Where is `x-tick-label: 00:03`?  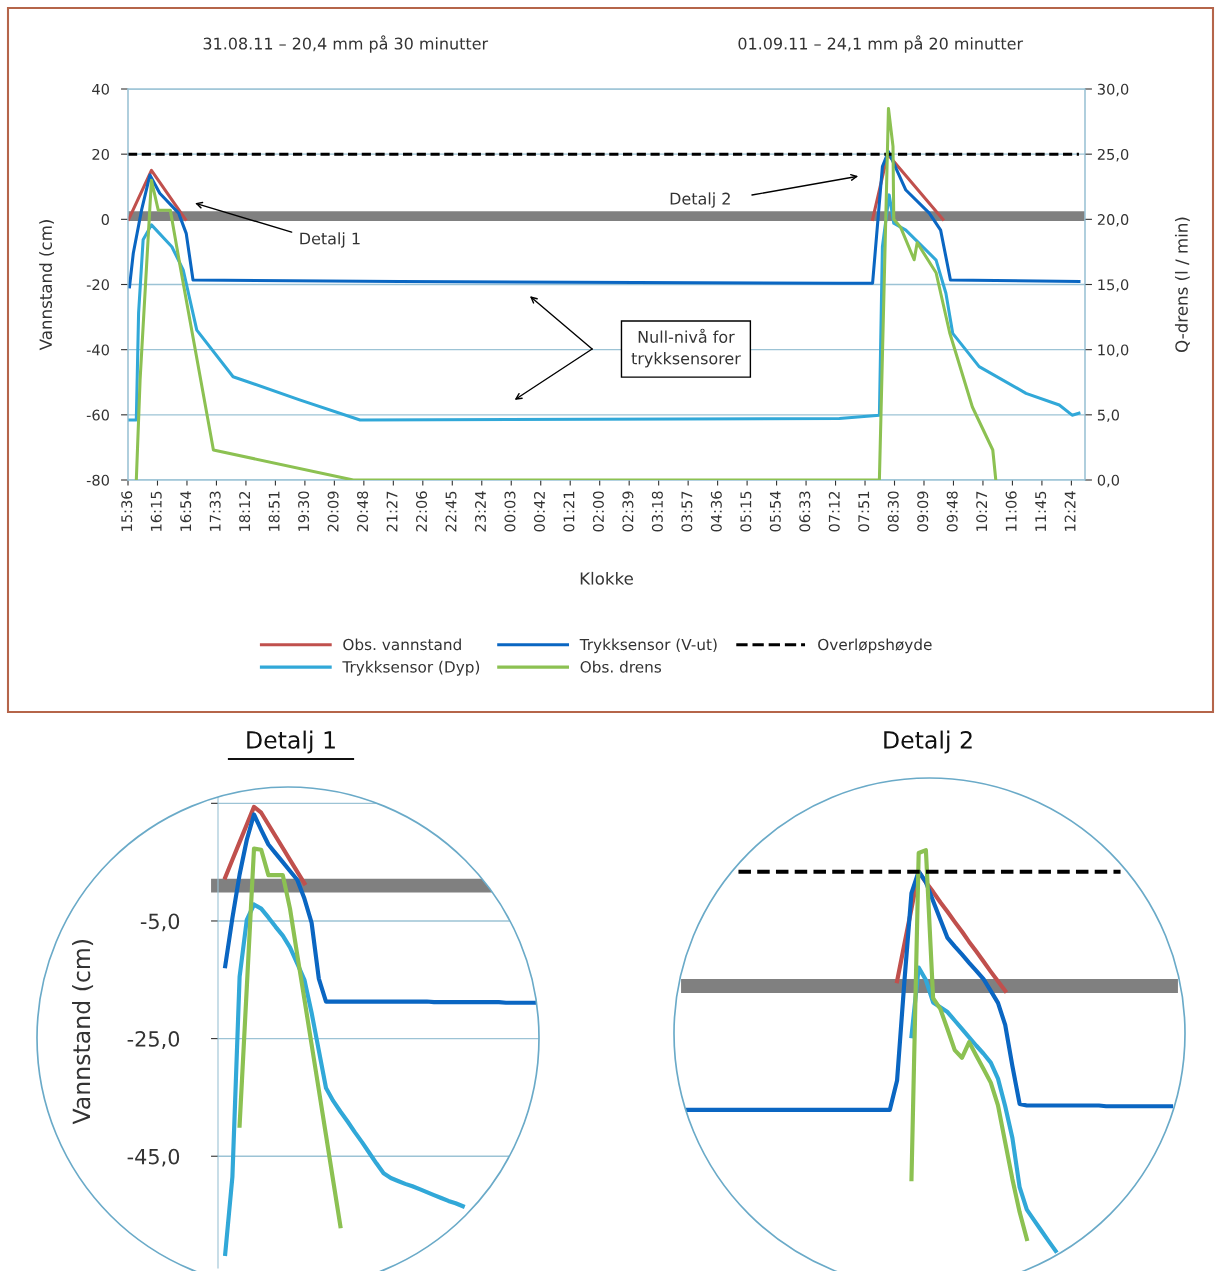
x-tick-label: 00:03 is located at coordinates (510, 511).